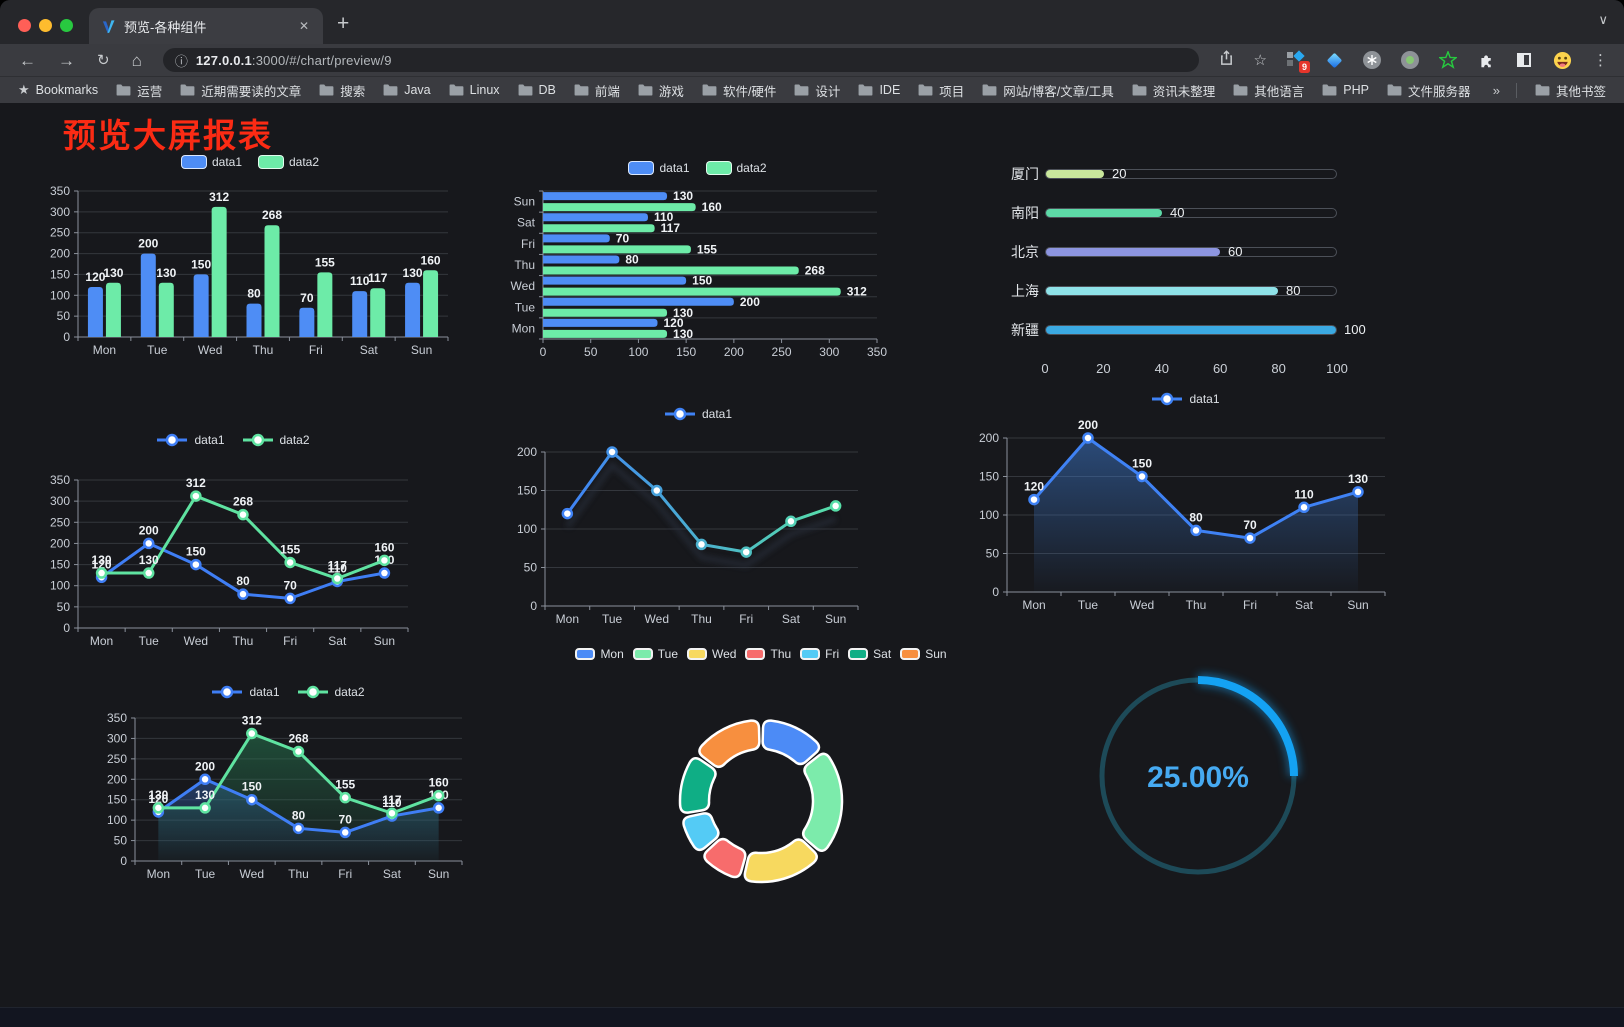 The height and width of the screenshot is (1027, 1624). I want to click on svg-text: 250, so click(117, 759).